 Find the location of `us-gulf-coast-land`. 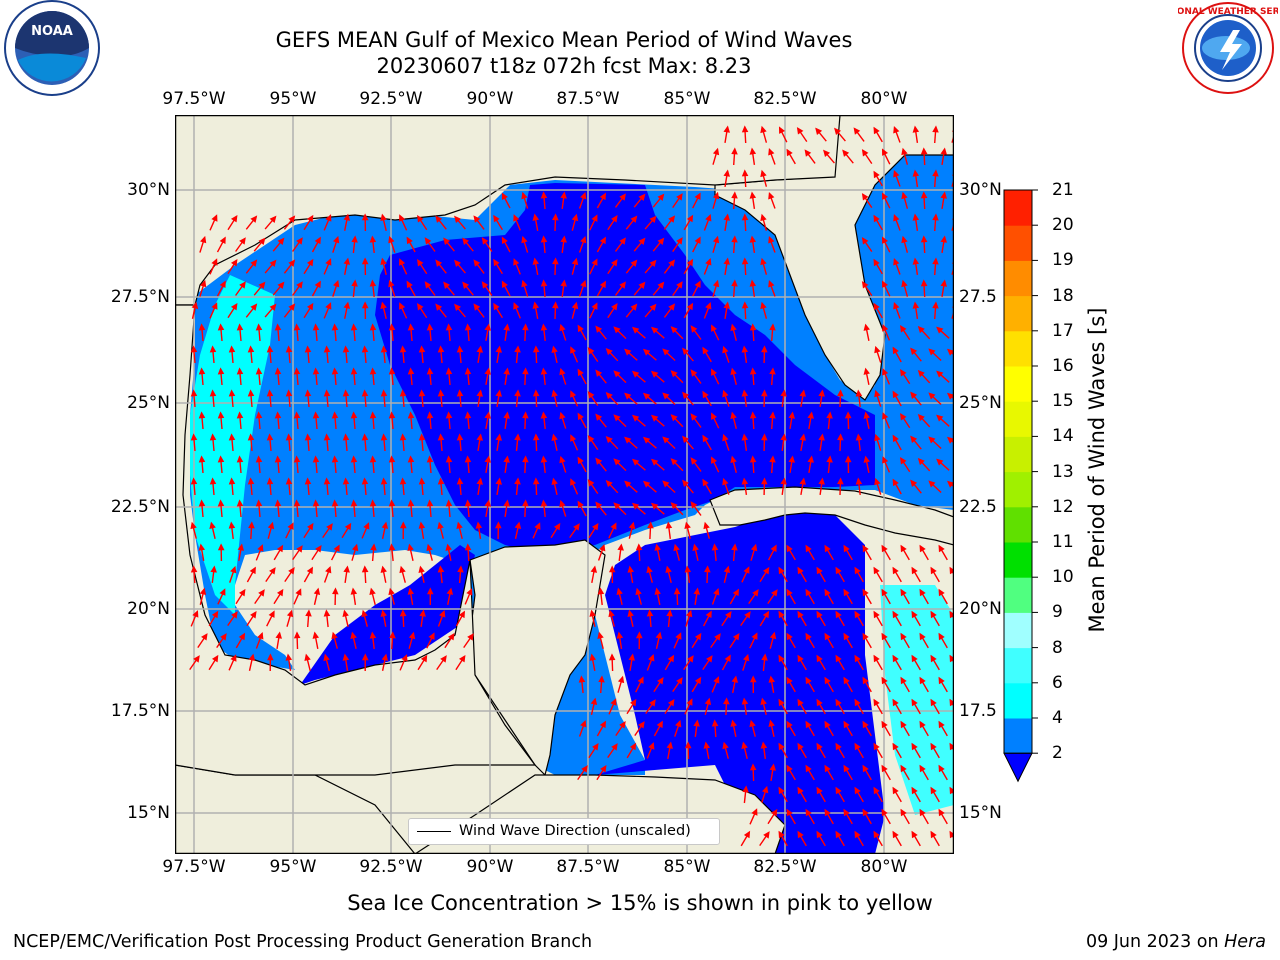

us-gulf-coast-land is located at coordinates (508, 210).